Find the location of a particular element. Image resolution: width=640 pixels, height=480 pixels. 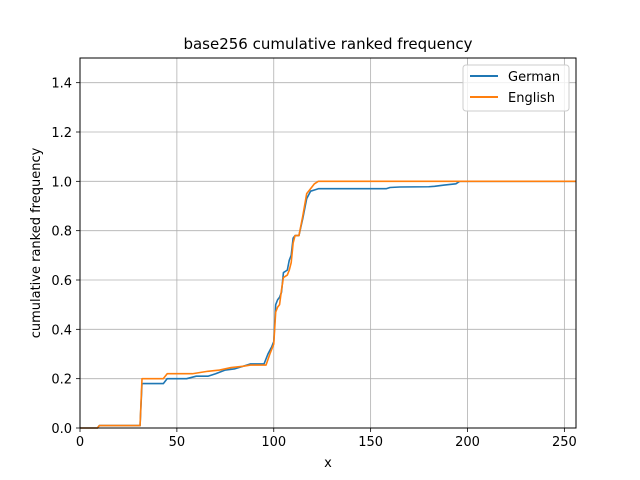

x-tick-label: 200 is located at coordinates (467, 442).